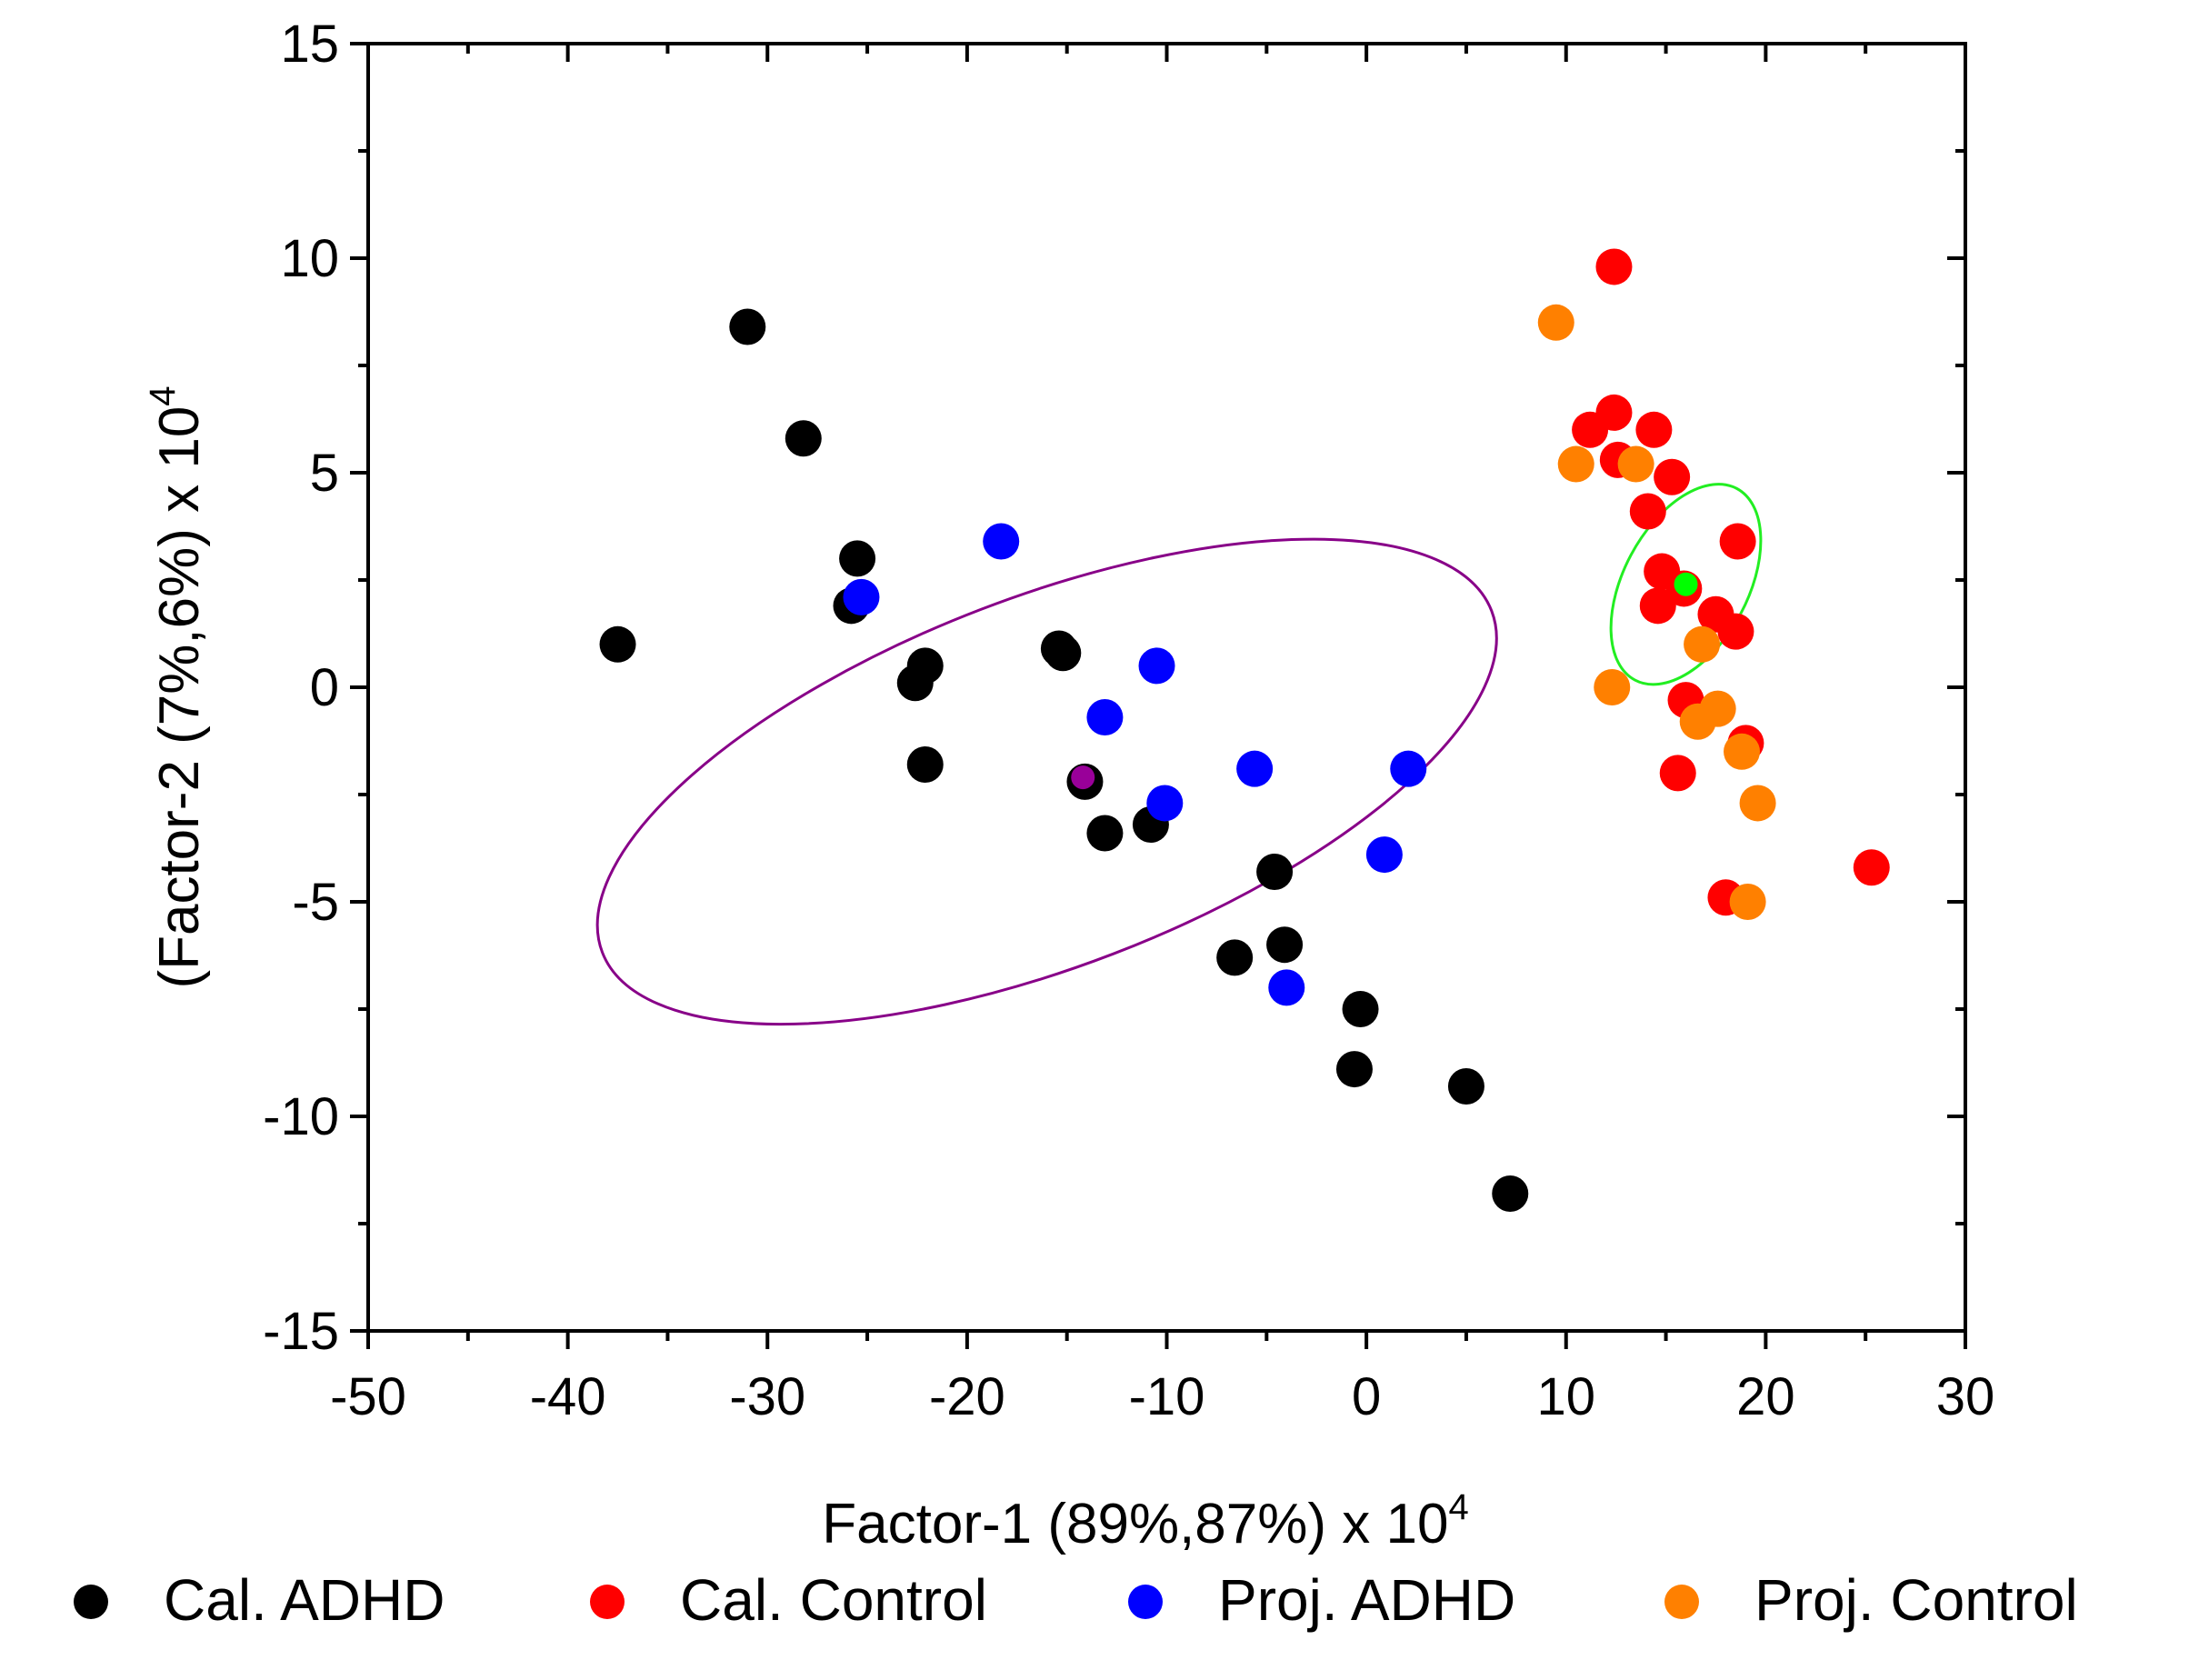 This screenshot has width=2209, height=1680. I want to click on y-tick-label: -5, so click(316, 903).